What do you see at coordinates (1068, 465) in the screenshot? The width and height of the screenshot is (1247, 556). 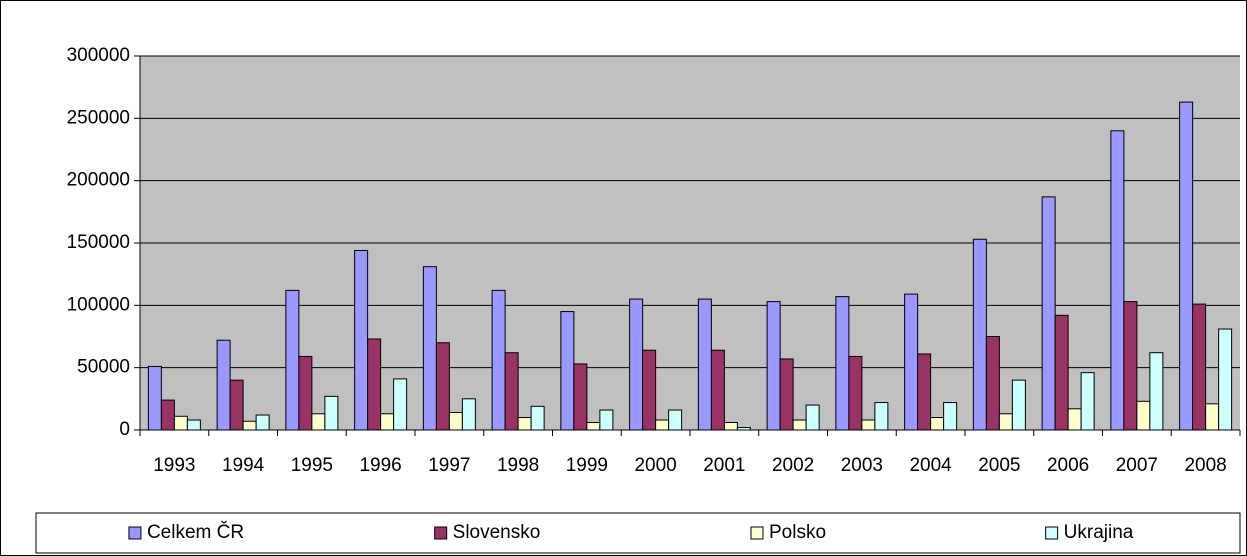 I see `x-tick-label: 2006` at bounding box center [1068, 465].